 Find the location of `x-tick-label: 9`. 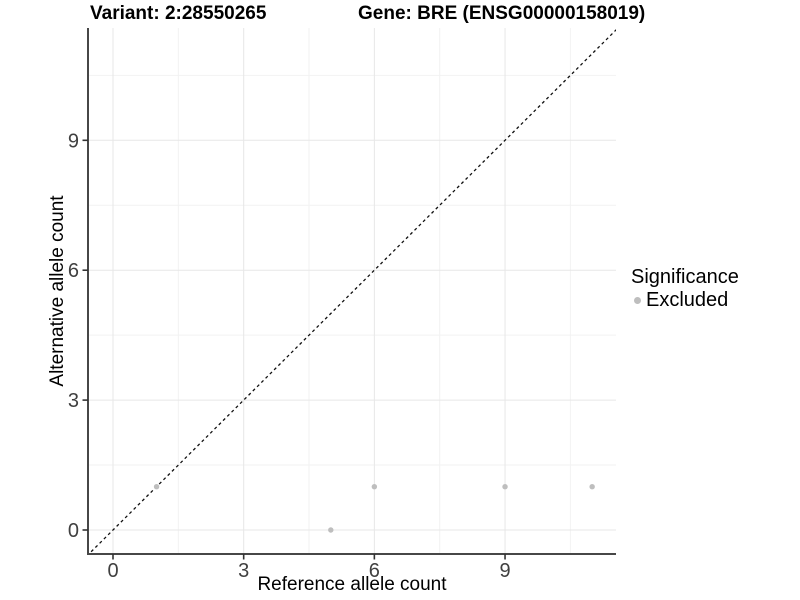

x-tick-label: 9 is located at coordinates (504, 571).